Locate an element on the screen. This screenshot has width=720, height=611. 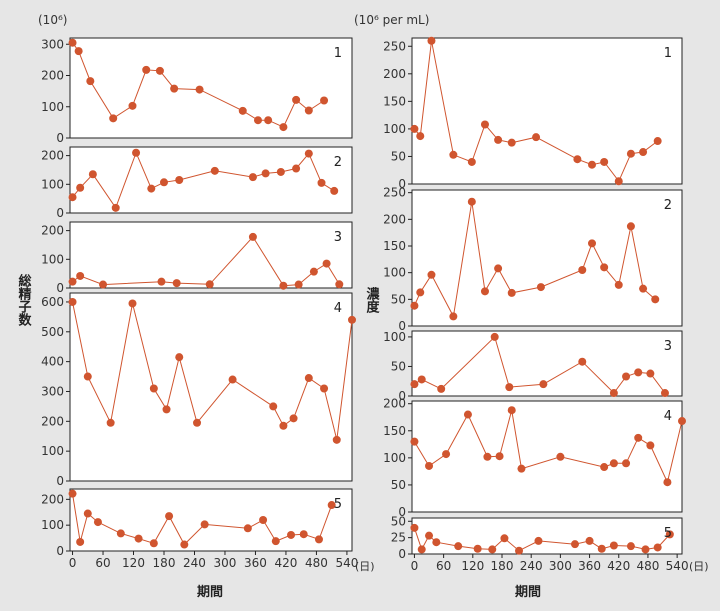
right-x-unit: (日) is located at coordinates (699, 566).